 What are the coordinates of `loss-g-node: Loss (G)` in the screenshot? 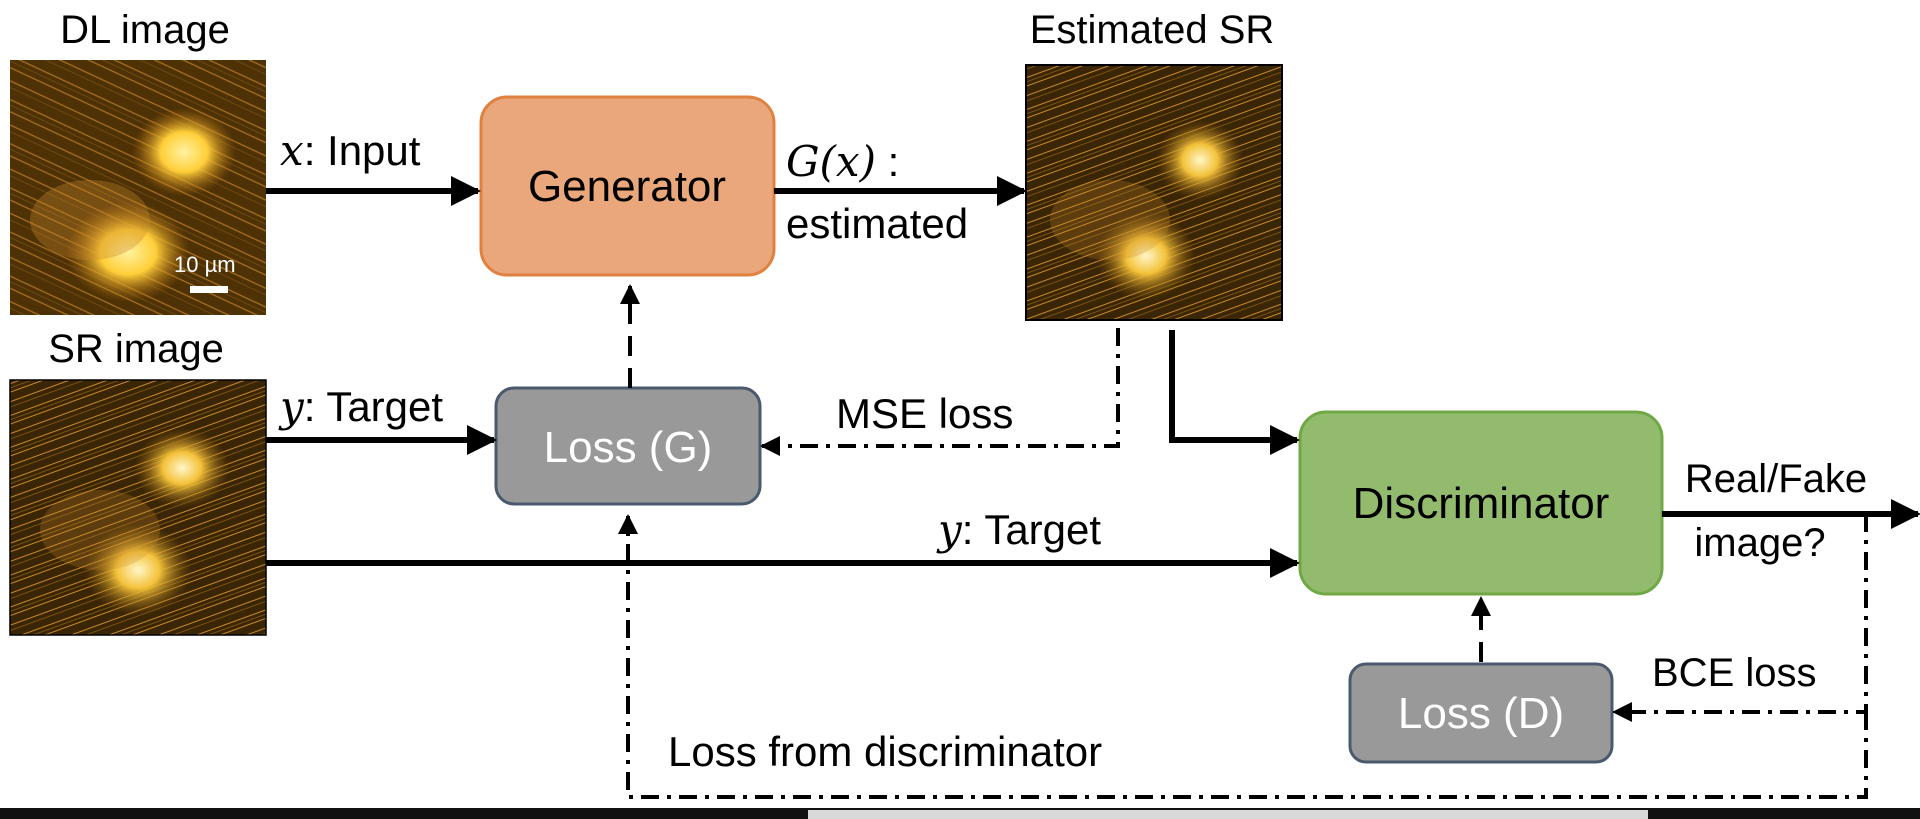 It's located at (628, 446).